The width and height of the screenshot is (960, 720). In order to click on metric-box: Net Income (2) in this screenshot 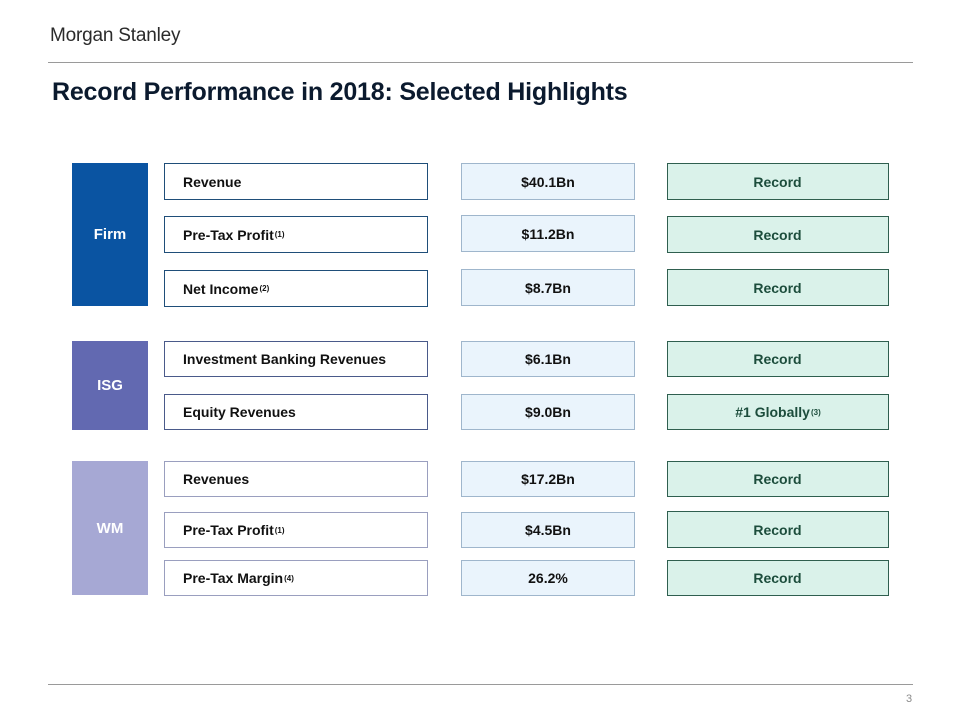, I will do `click(296, 288)`.